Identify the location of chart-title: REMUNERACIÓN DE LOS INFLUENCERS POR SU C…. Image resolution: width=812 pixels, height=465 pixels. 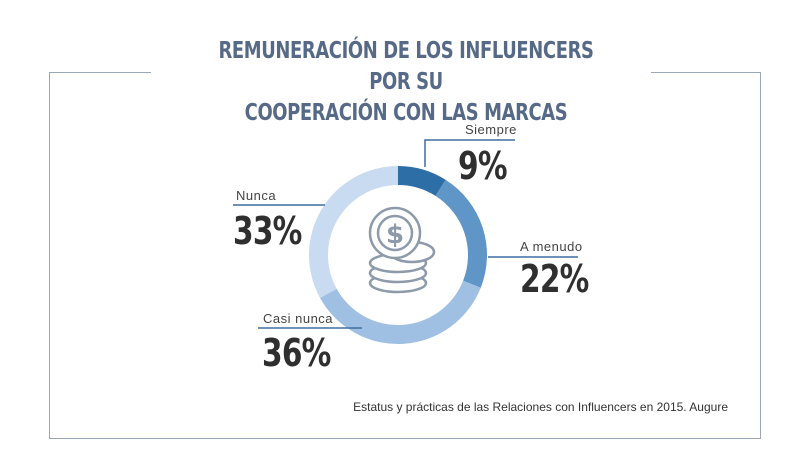
(405, 82).